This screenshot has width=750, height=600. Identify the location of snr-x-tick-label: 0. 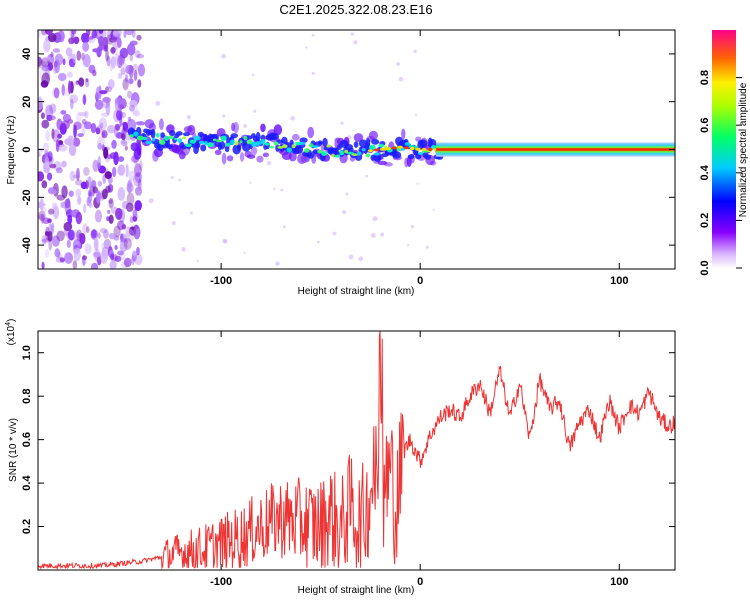
(420, 582).